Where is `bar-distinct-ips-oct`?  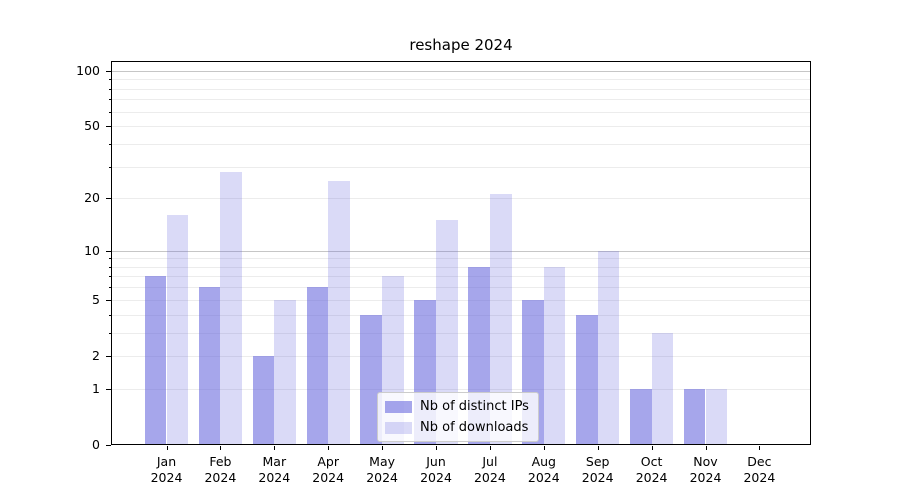 bar-distinct-ips-oct is located at coordinates (640, 416).